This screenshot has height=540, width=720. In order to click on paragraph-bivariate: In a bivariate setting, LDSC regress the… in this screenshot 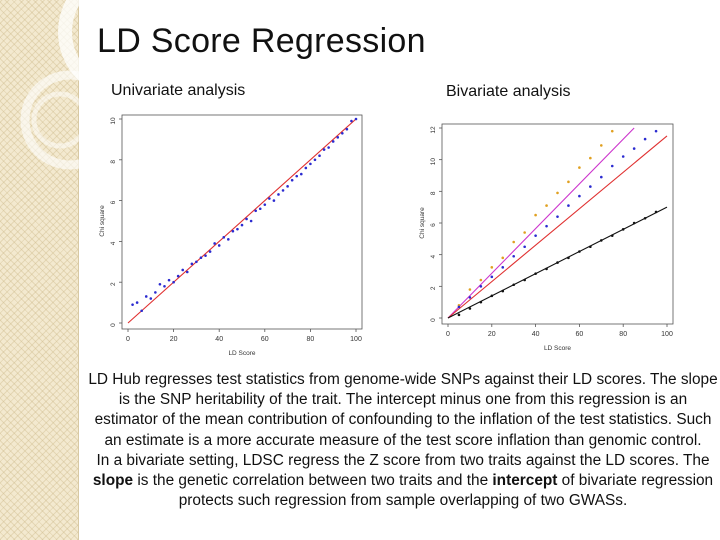, I will do `click(403, 481)`.